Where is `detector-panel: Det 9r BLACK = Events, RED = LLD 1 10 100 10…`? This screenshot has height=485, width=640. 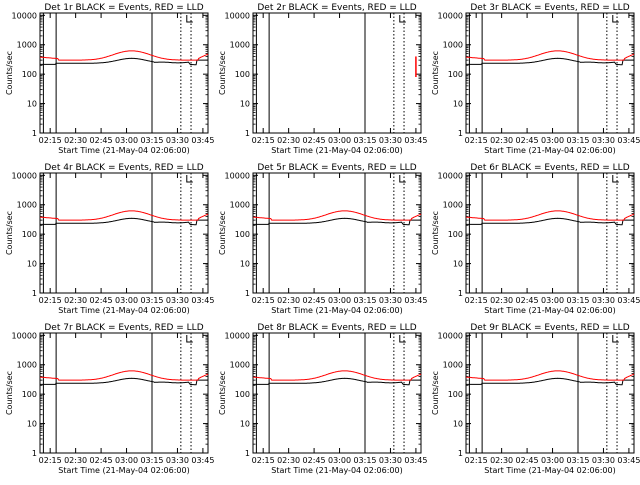
detector-panel: Det 9r BLACK = Events, RED = LLD 1 10 100 10… is located at coordinates (535, 399).